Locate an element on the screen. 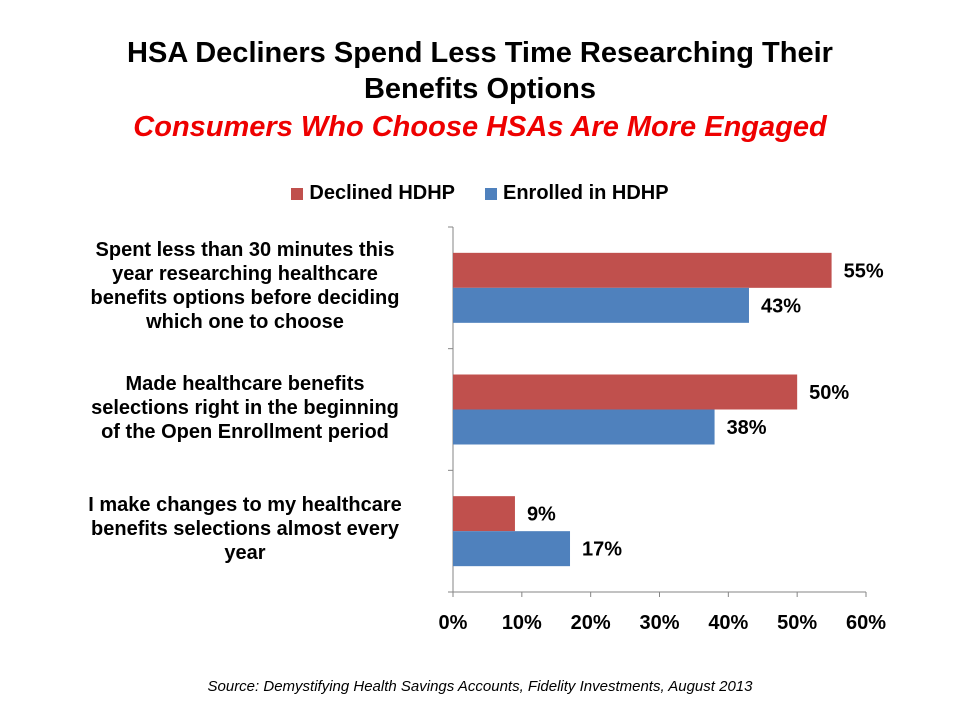 The image size is (960, 720). x-tick-label: 10% is located at coordinates (522, 623).